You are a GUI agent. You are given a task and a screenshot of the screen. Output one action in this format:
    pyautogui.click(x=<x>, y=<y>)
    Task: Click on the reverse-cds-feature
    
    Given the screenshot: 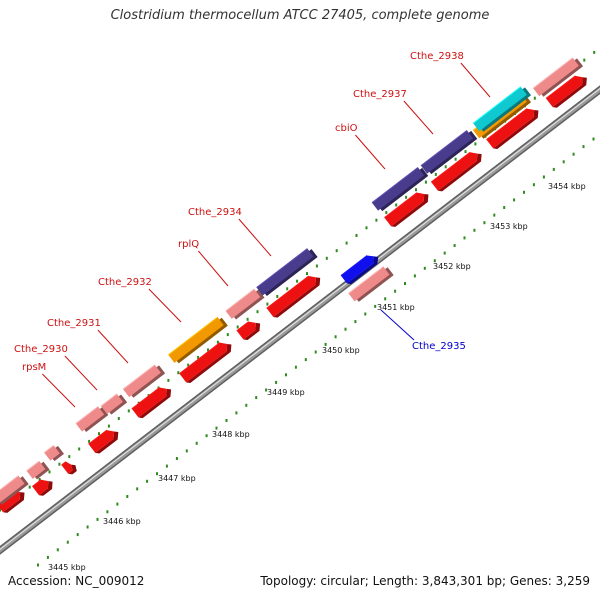 What is the action you would take?
    pyautogui.click(x=371, y=284)
    